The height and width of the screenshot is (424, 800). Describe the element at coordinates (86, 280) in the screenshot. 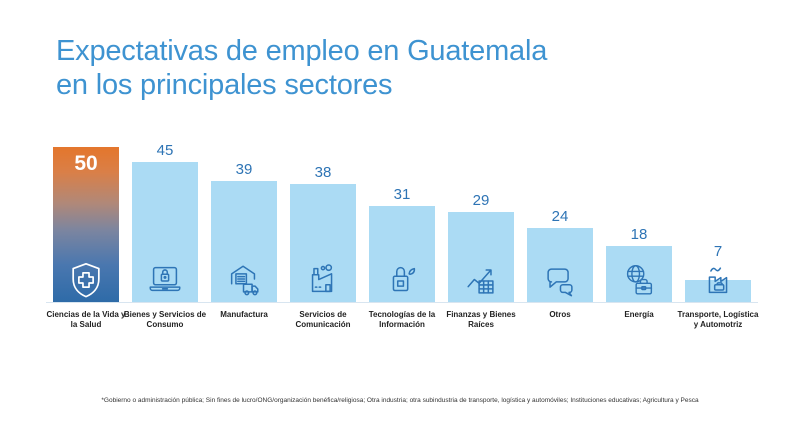

I see `shield-medical-icon` at that location.